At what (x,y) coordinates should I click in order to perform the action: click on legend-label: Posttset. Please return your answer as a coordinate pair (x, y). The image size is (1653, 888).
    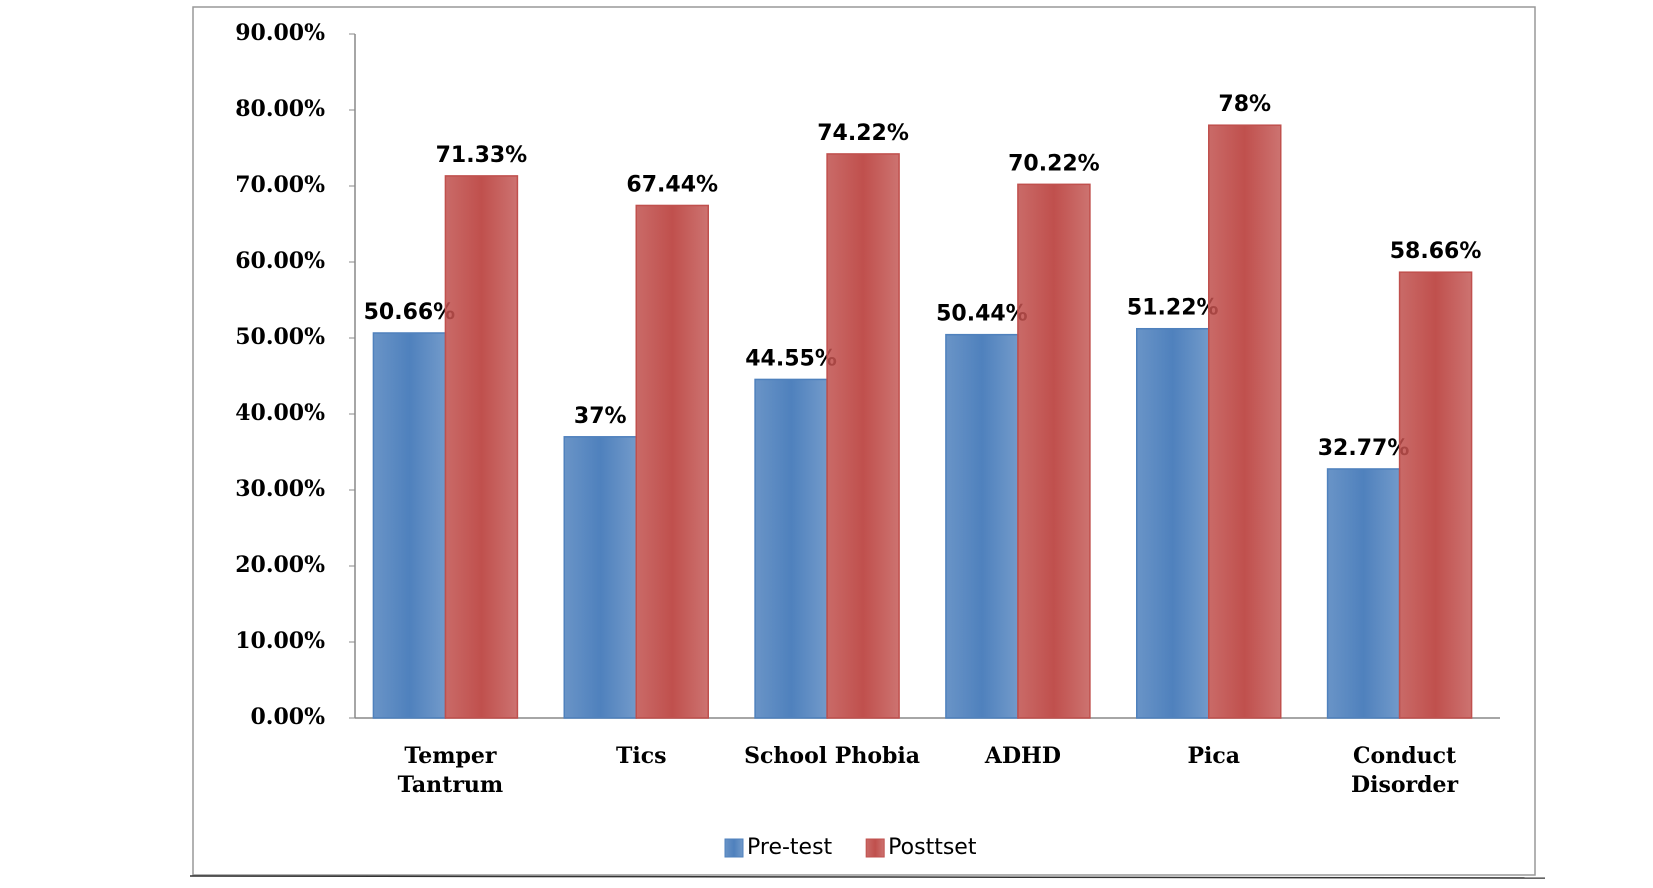
    Looking at the image, I should click on (932, 847).